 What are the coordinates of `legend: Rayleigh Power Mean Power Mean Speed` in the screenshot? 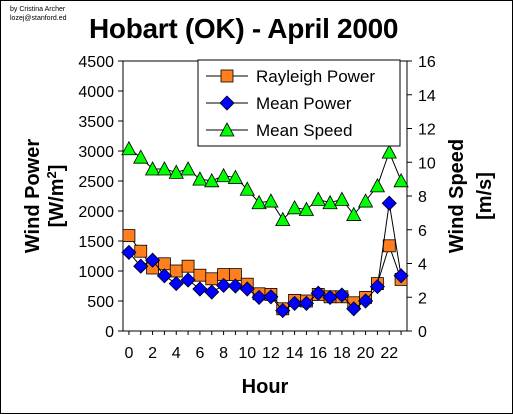 It's located at (299, 103).